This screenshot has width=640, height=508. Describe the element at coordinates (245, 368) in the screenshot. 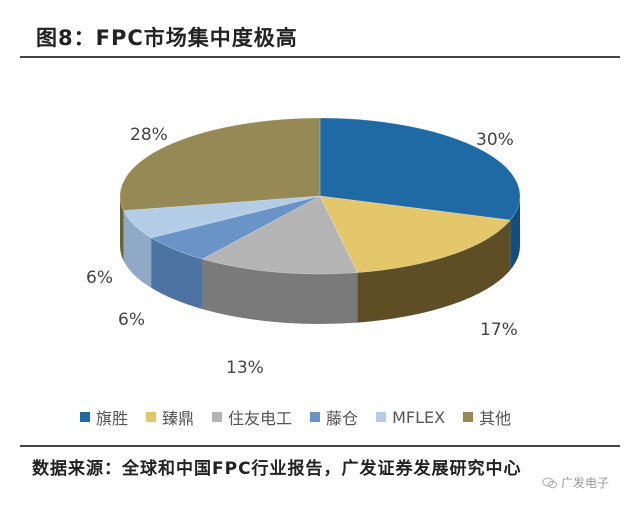

I see `data-label-sumitomo: 13%` at that location.